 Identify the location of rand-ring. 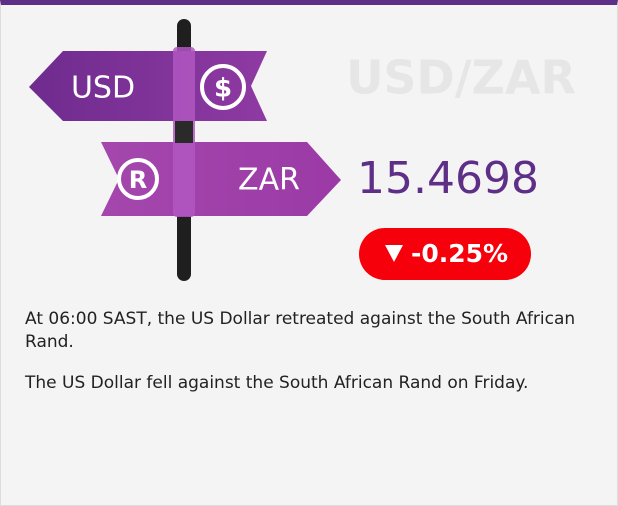
(138, 179).